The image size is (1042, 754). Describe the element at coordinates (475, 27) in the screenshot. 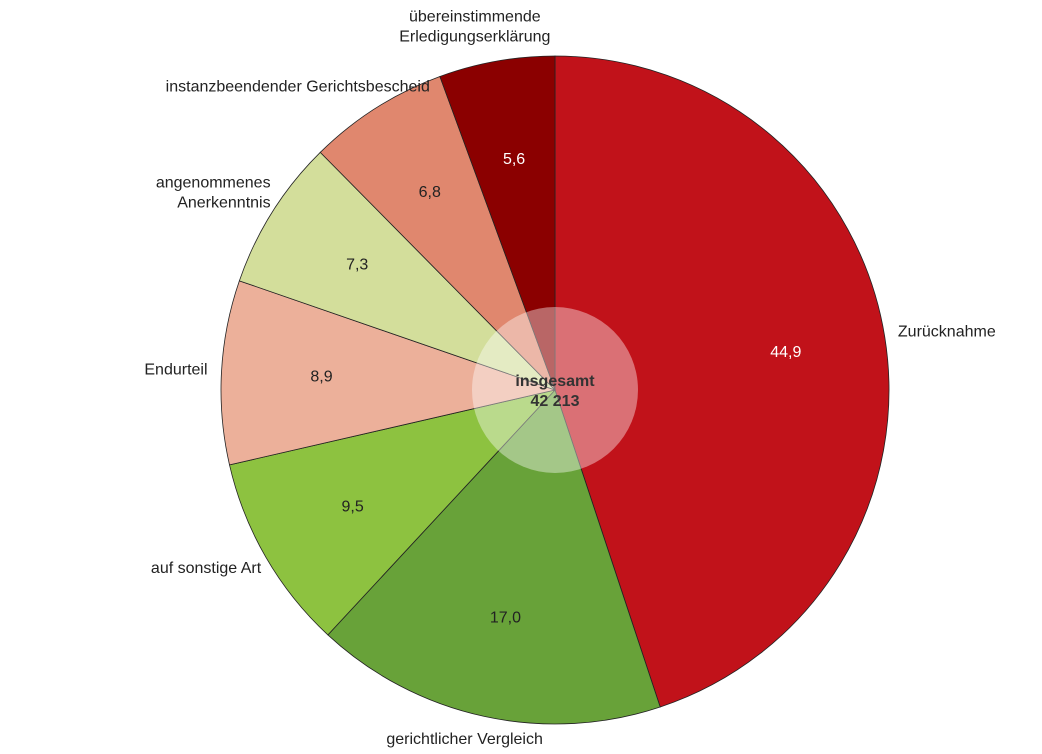

I see `category-label: übereinstimmende Erledigungserklärung` at that location.